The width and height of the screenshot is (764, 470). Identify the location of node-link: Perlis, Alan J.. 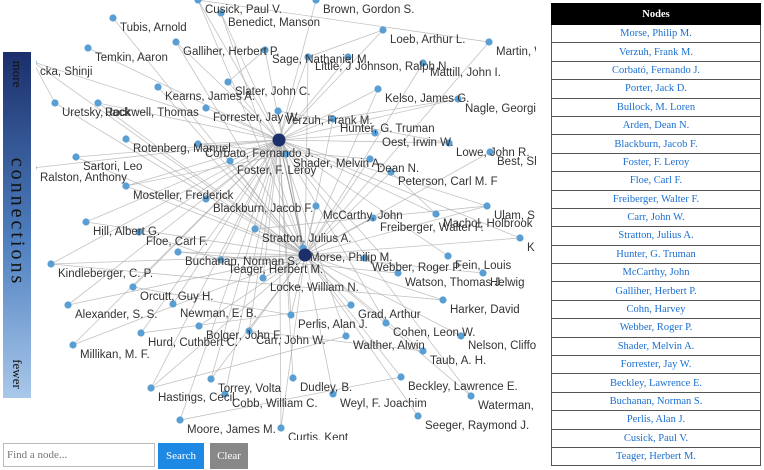
(656, 420).